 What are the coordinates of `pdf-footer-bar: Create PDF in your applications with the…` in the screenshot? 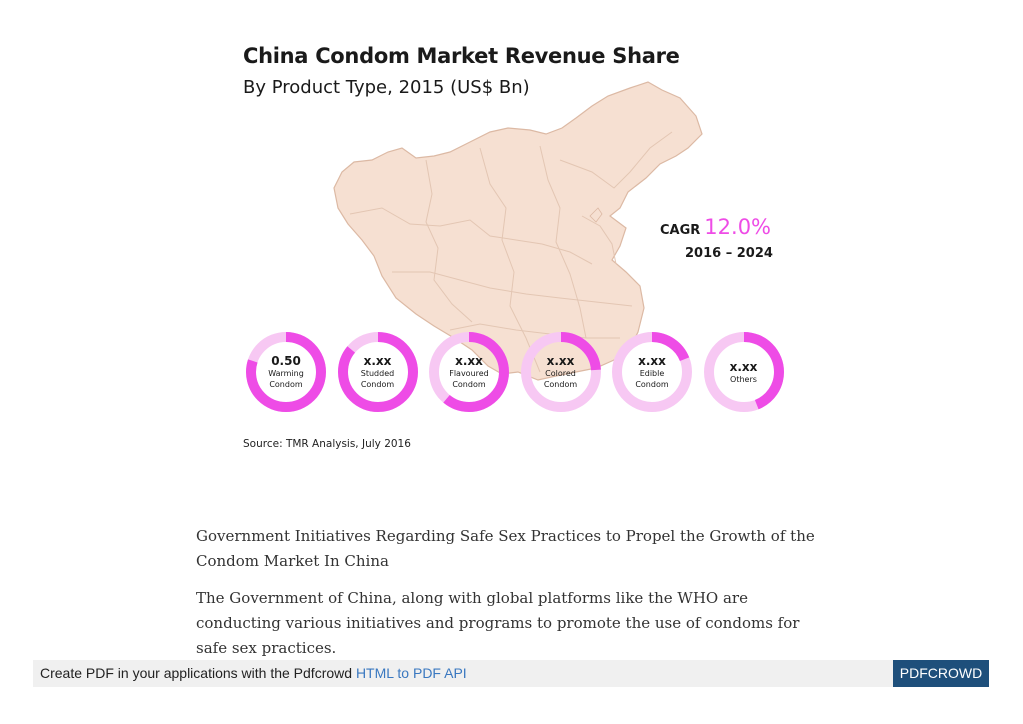 It's located at (511, 673).